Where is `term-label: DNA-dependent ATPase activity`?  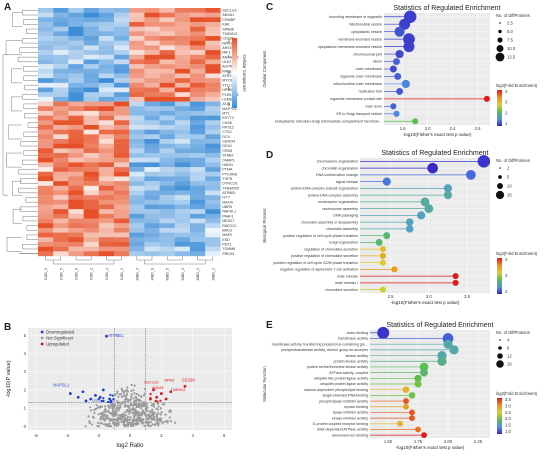
term-label: DNA-dependent ATPase activity is located at coordinates (342, 430).